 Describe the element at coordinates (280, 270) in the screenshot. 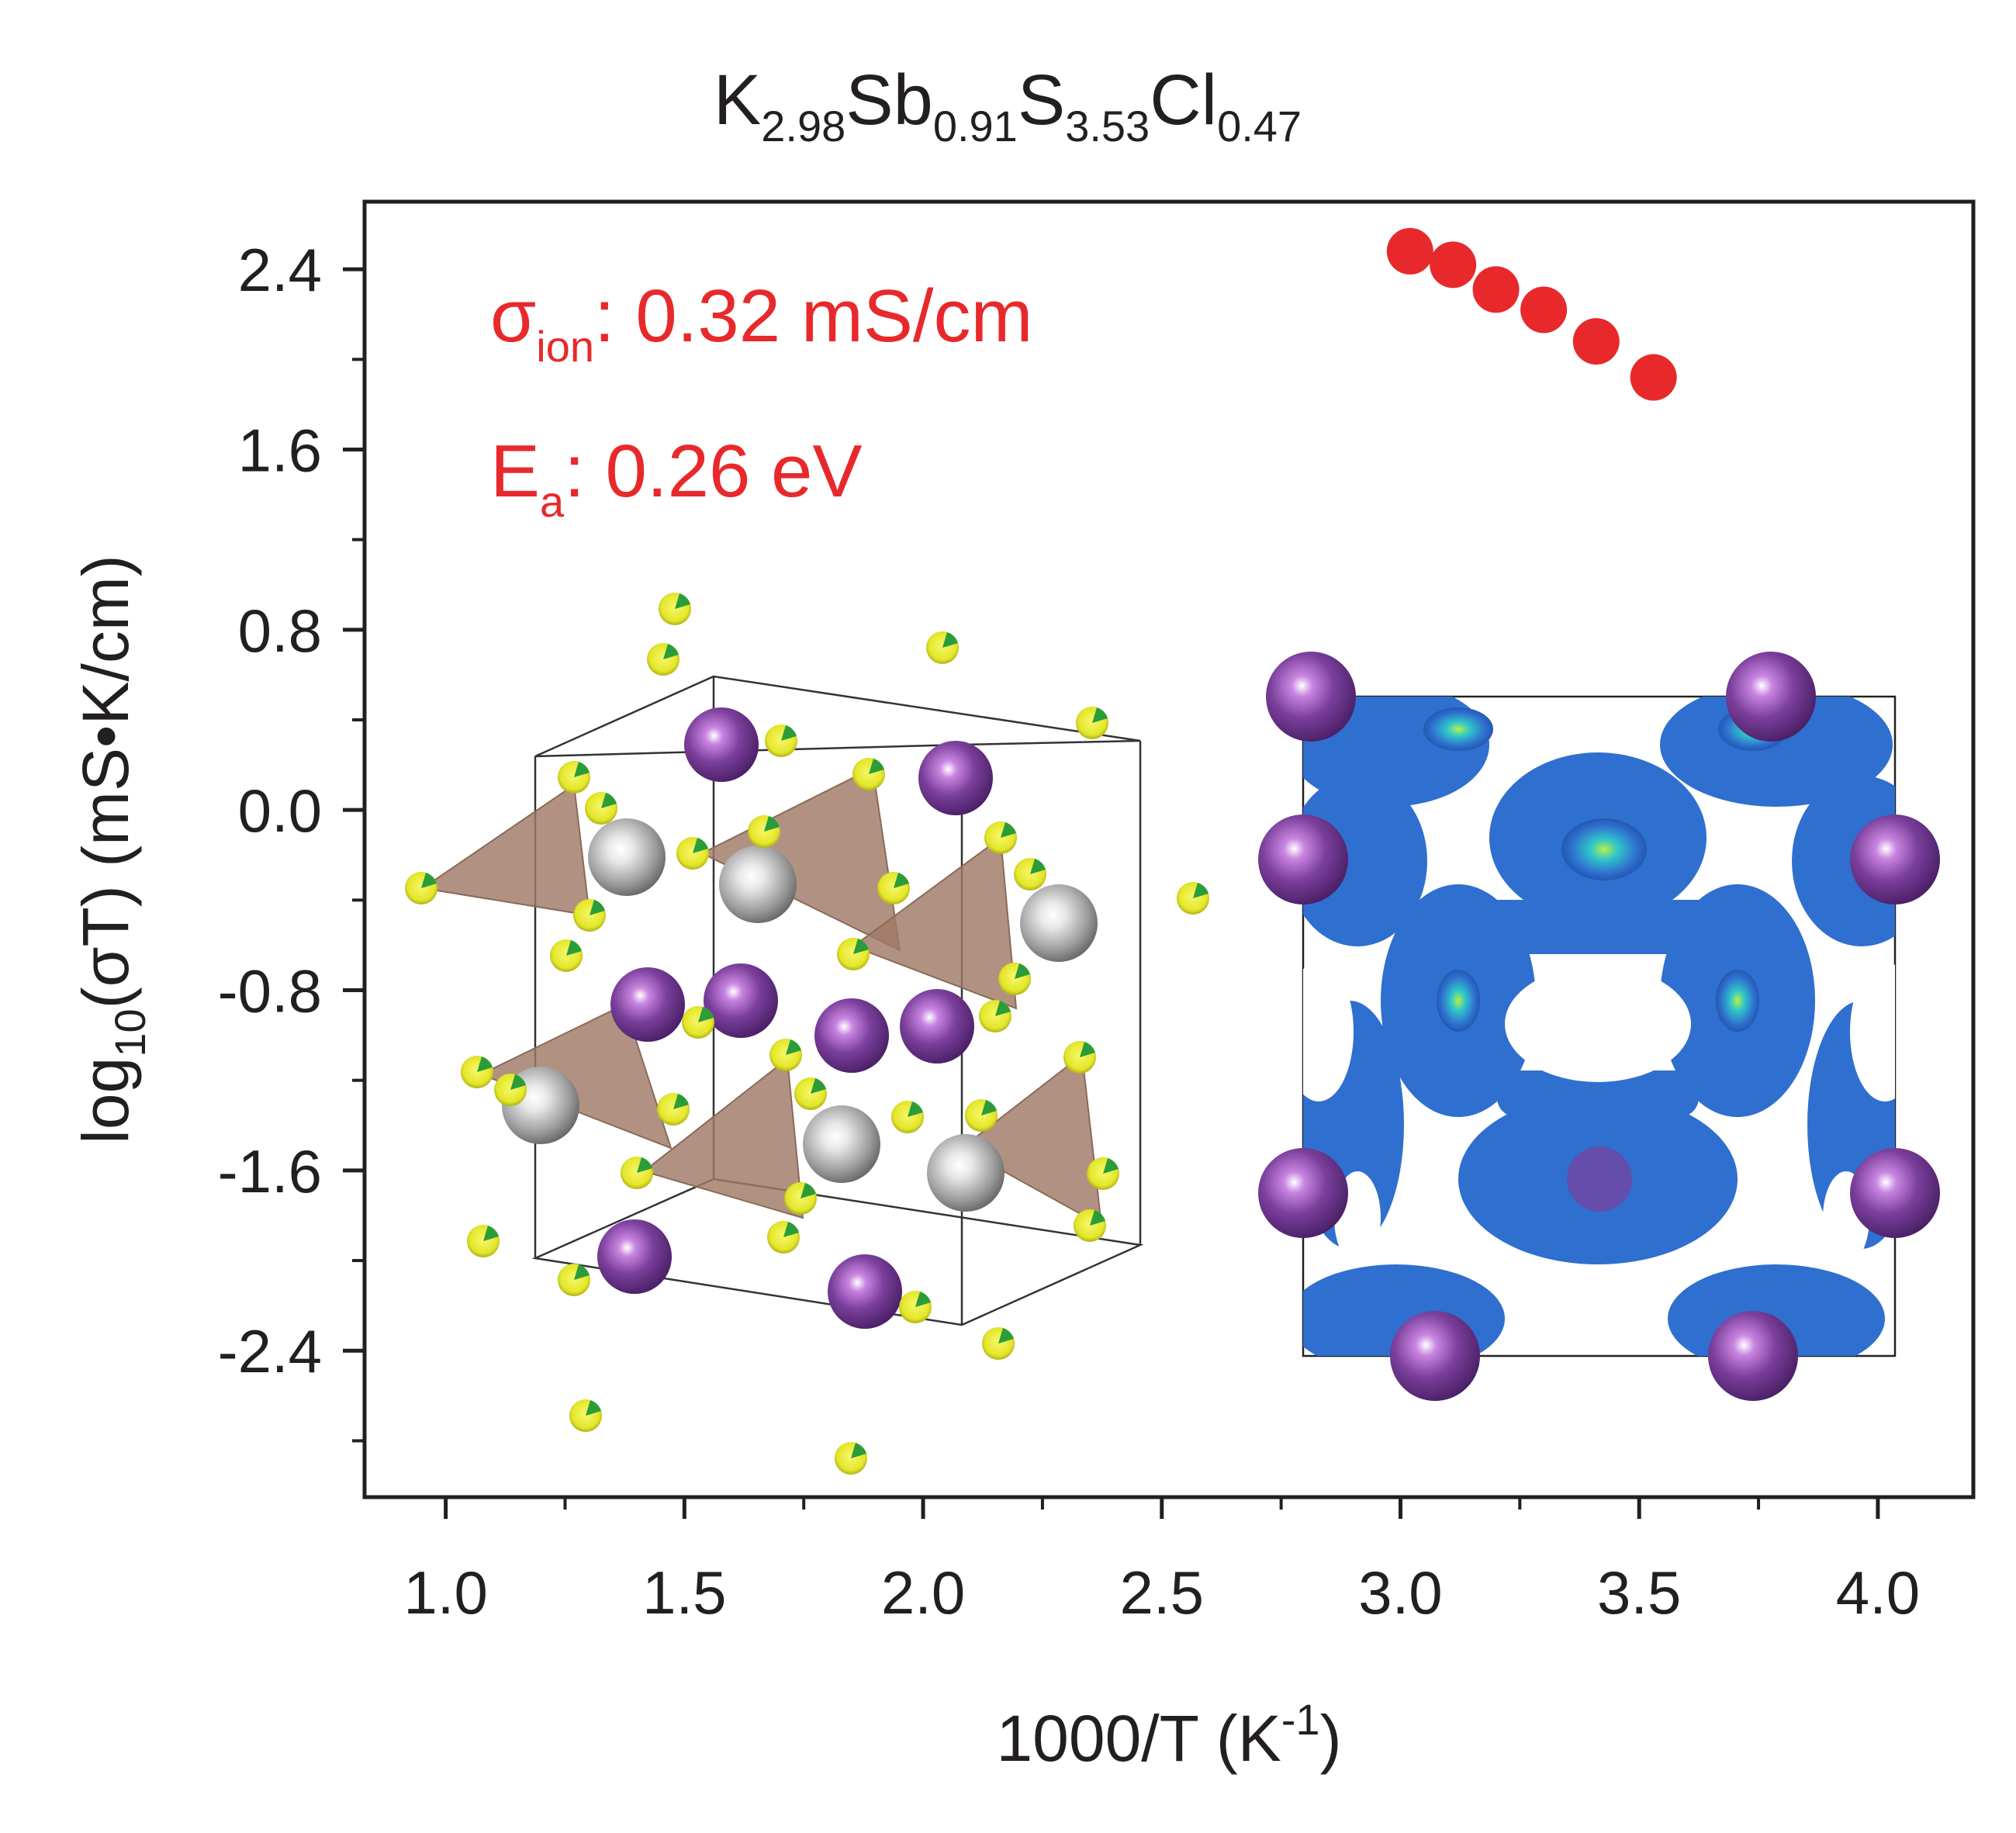

I see `y-tick-label: 2.4` at that location.